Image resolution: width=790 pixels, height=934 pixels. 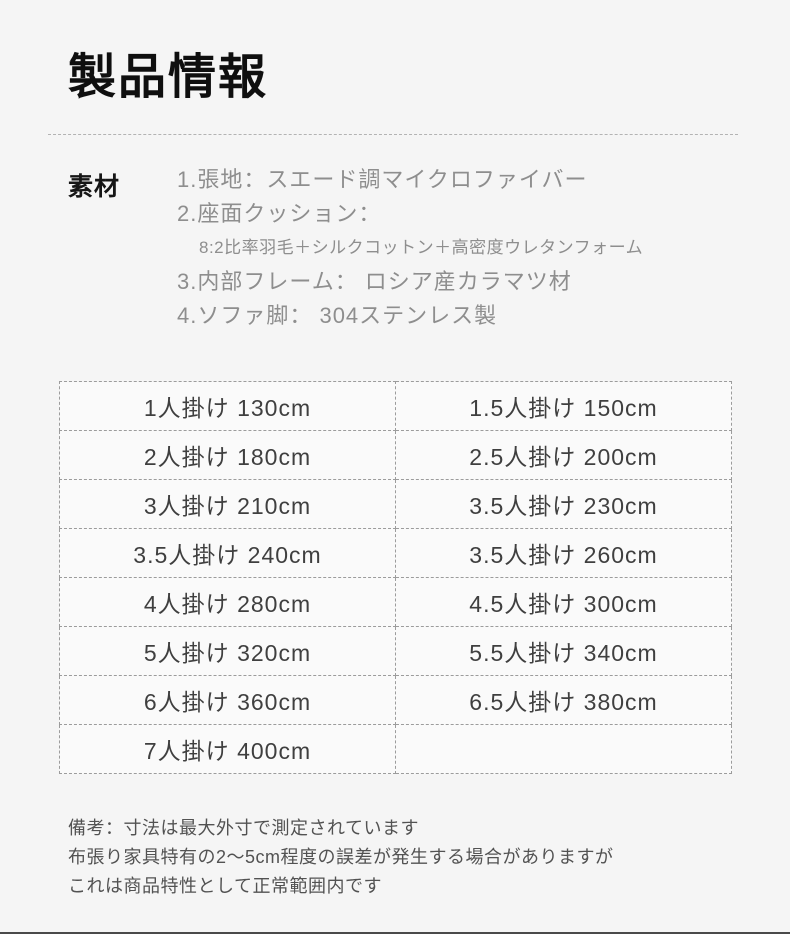 I want to click on size-cell: 5人掛け 320cm, so click(x=227, y=651).